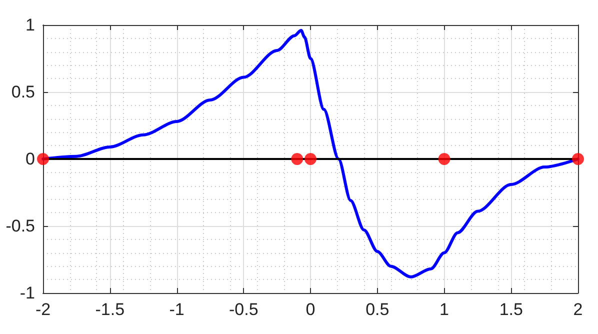  I want to click on x-tick-label: 0, so click(311, 309).